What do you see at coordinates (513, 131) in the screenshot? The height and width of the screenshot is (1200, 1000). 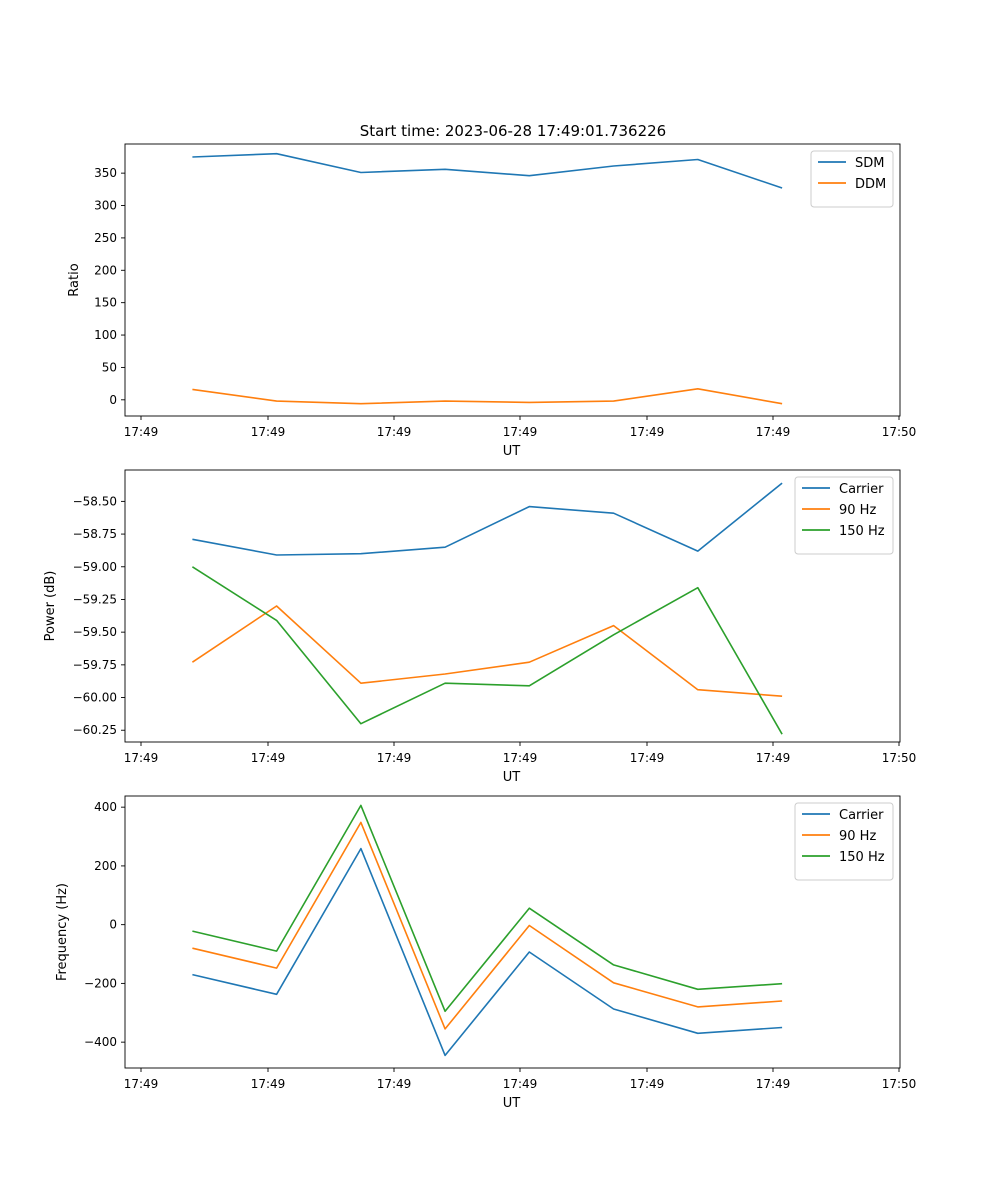 I see `figure-title: Start time: 2023-06-28 17:49:01.736226` at bounding box center [513, 131].